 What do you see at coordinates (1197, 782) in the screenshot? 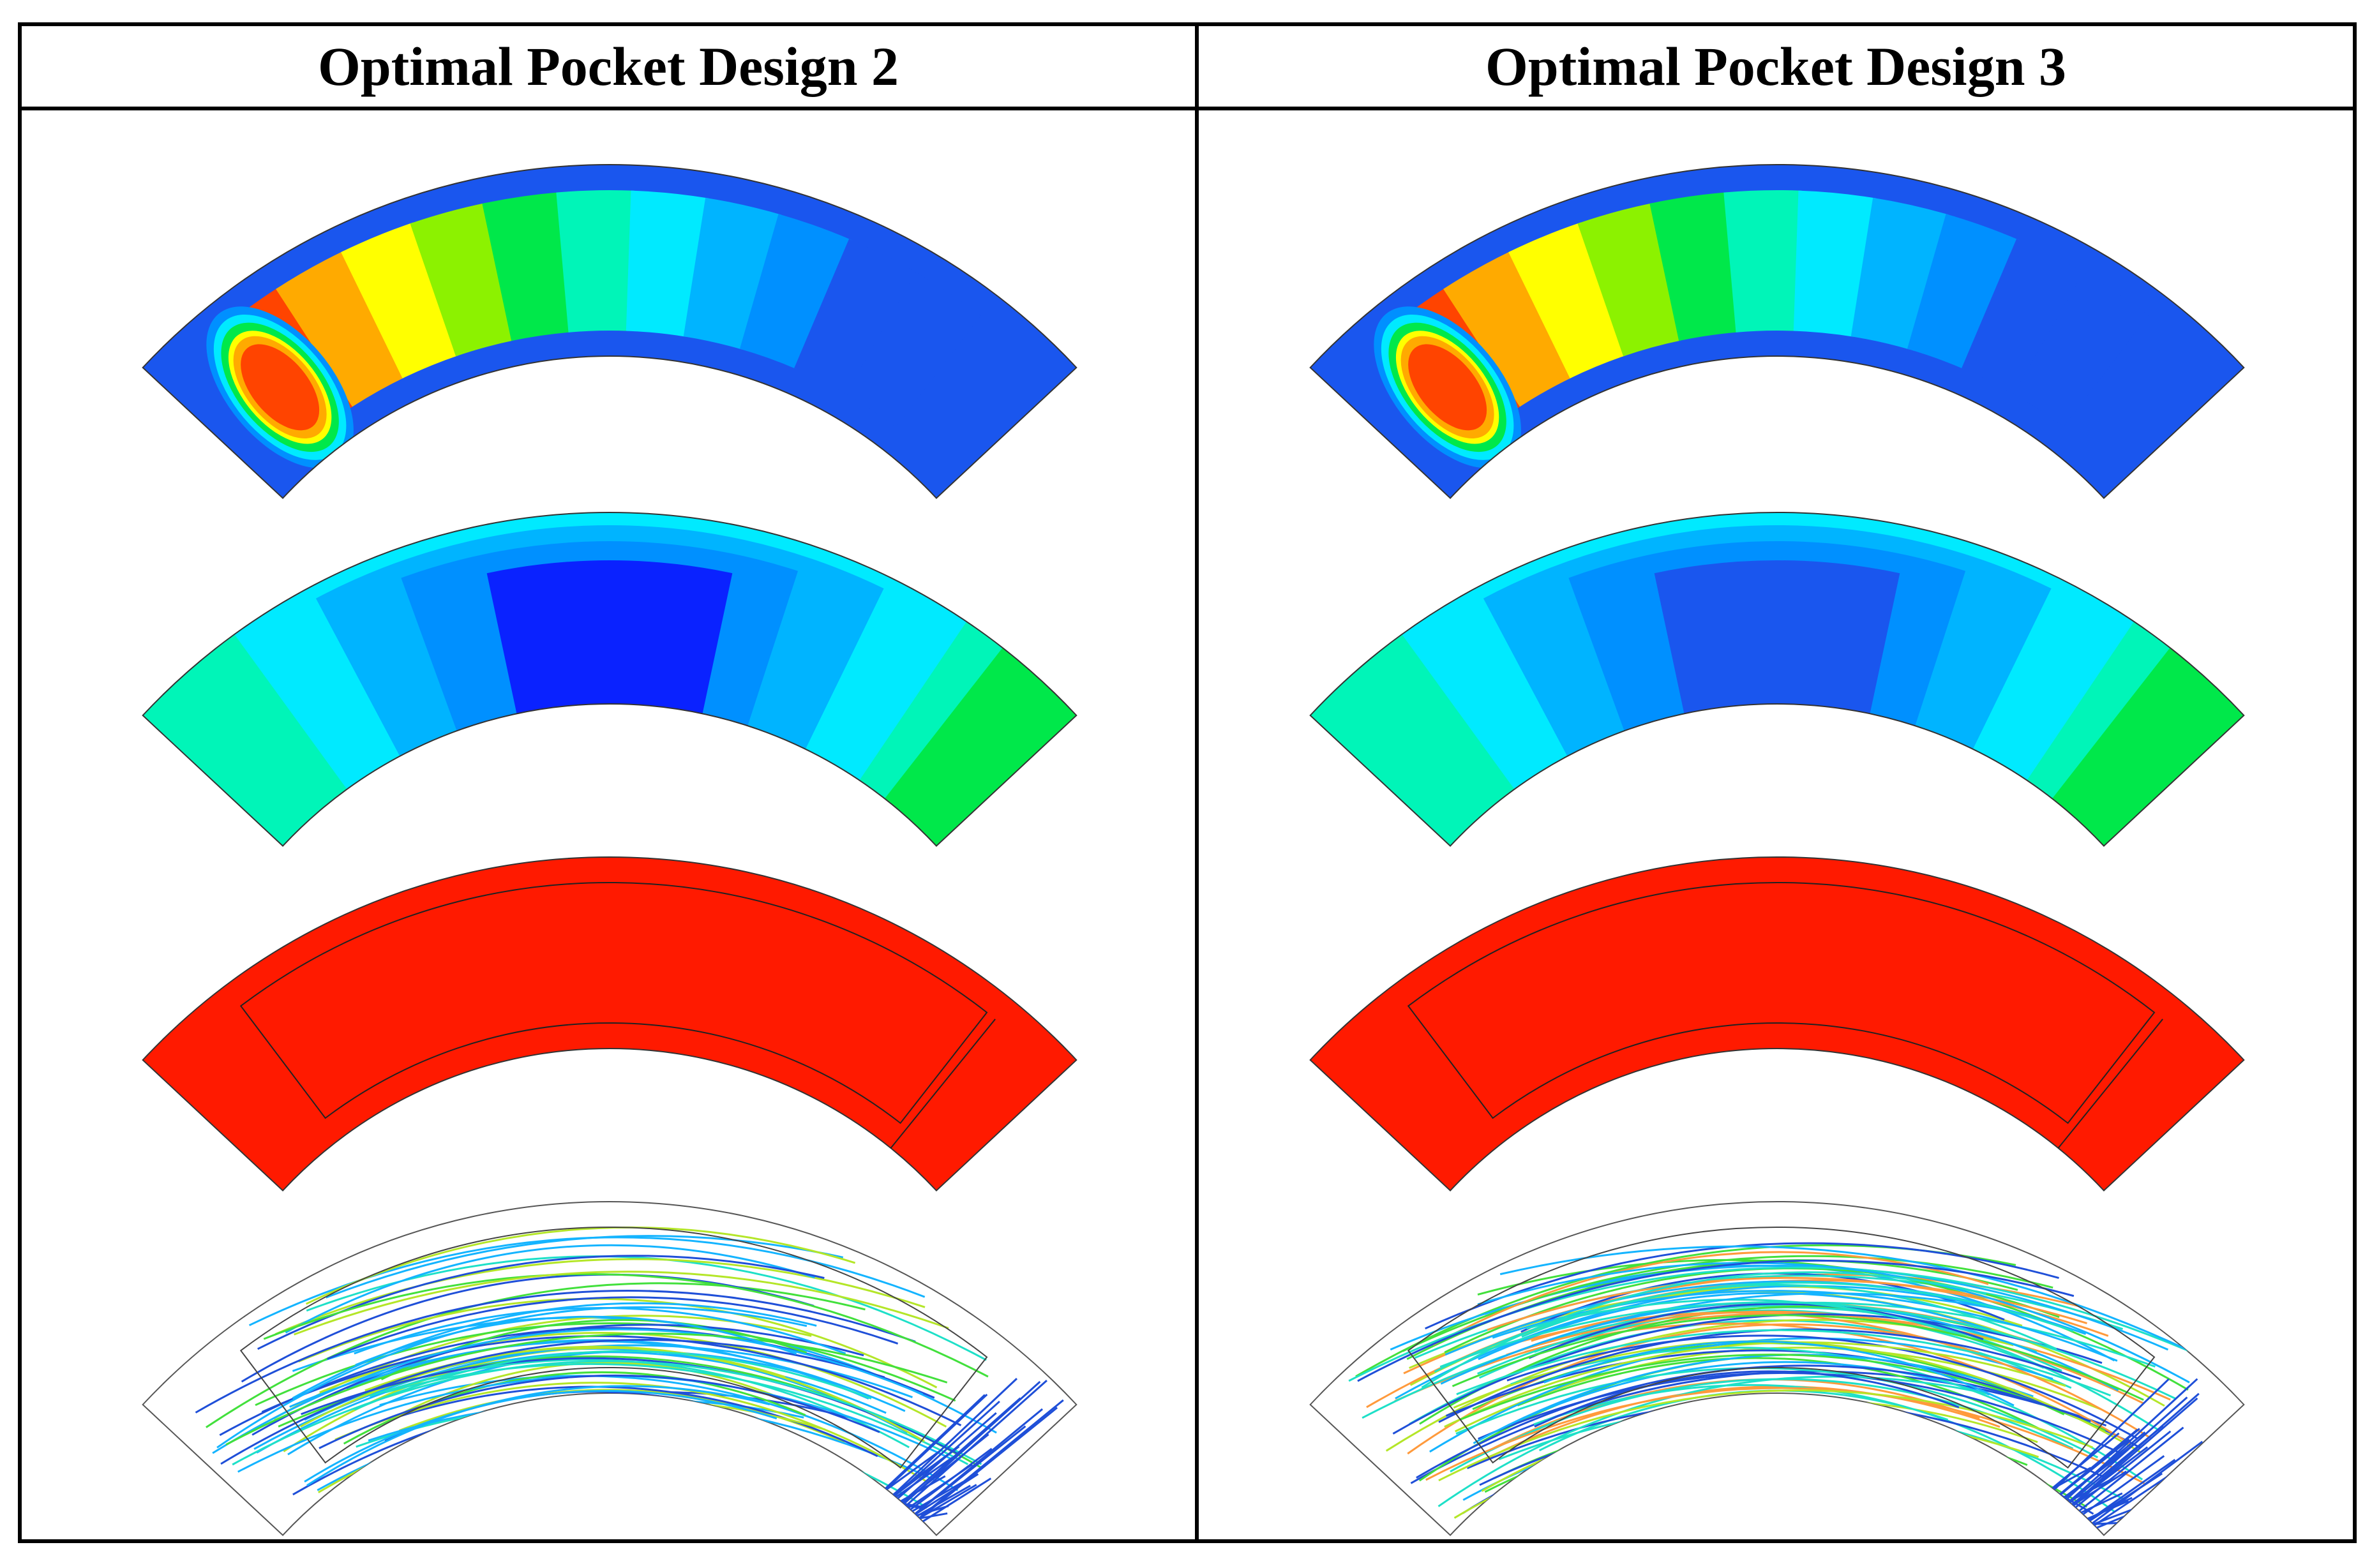
I see `column-divider` at bounding box center [1197, 782].